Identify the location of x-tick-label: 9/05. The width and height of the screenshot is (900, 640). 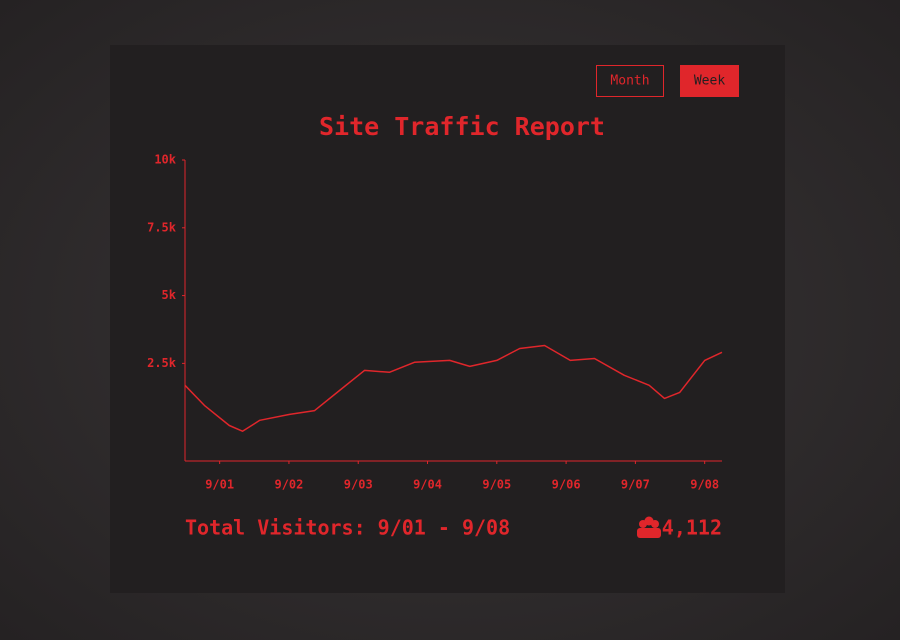
(496, 485).